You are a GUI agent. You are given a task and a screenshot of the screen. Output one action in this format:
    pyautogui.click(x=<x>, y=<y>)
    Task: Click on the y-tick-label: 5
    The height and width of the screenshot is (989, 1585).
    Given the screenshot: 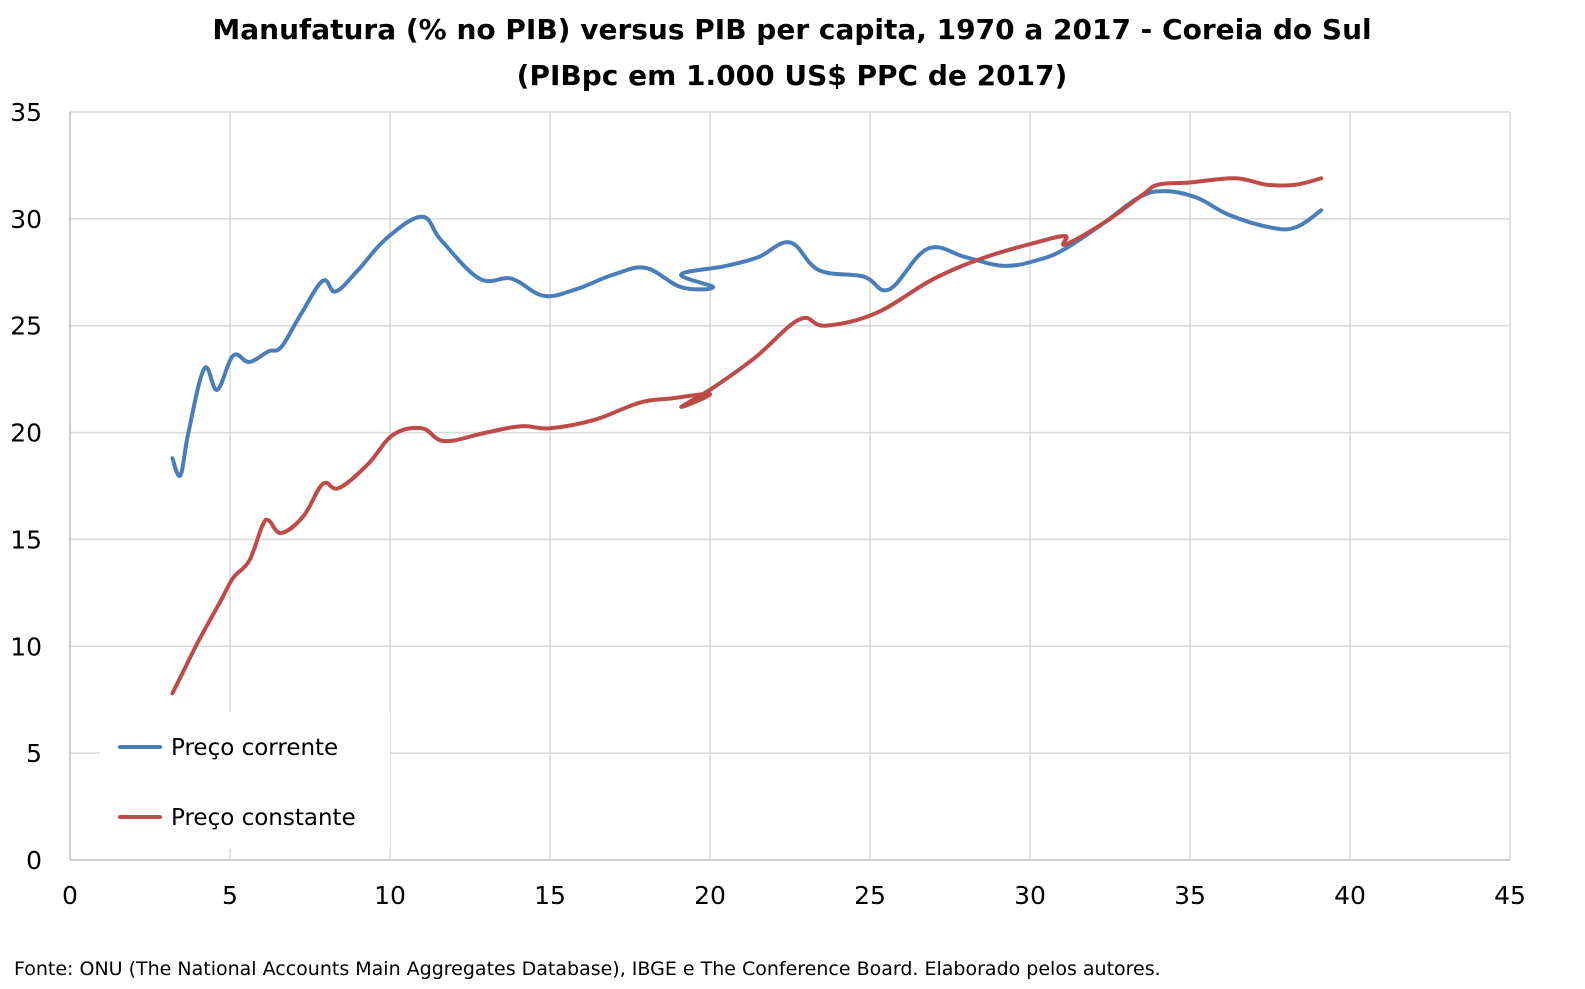 What is the action you would take?
    pyautogui.click(x=34, y=753)
    